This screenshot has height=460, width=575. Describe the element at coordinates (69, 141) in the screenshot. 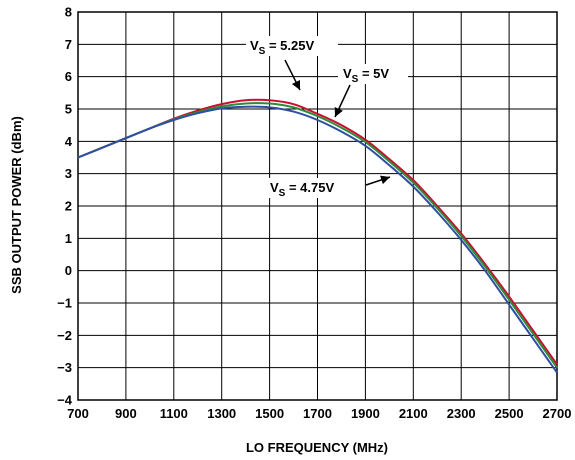

I see `y-tick-label: 4` at that location.